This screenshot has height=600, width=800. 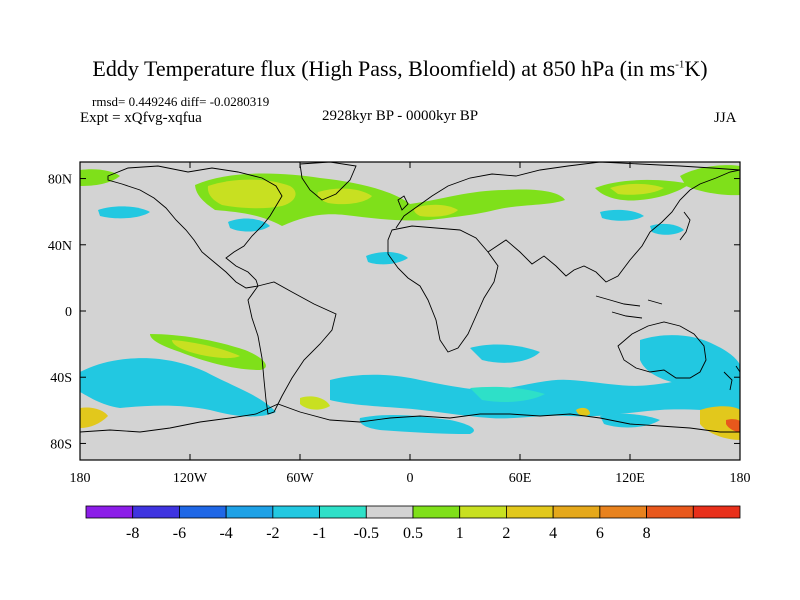 I want to click on lon-tick-label: 120E, so click(x=630, y=478).